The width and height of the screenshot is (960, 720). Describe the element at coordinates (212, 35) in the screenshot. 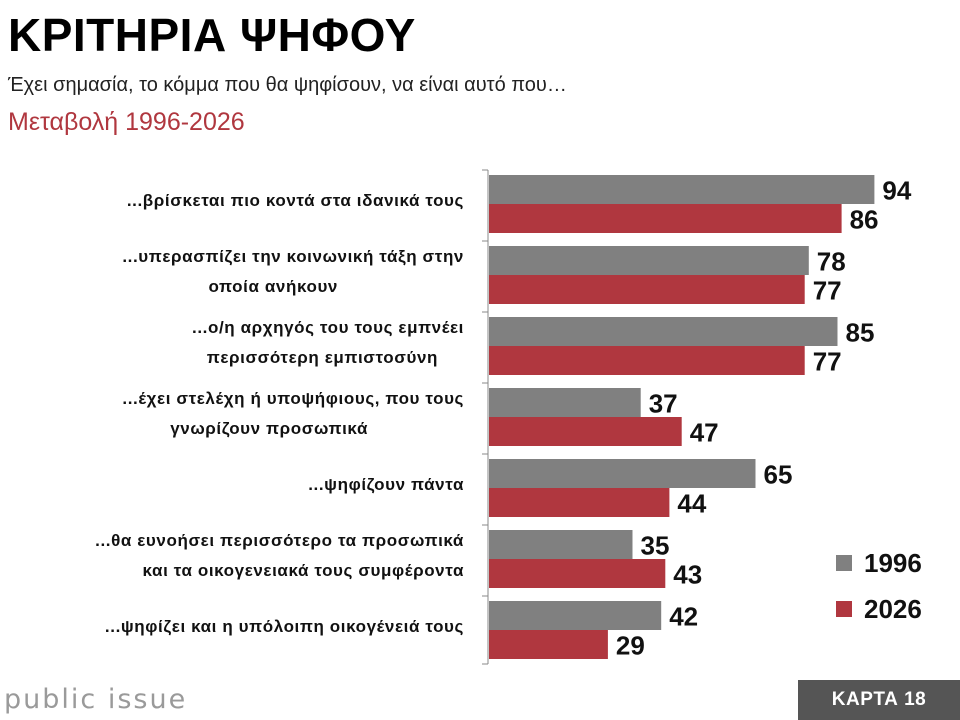

I see `page-title: ΚΡΙΤΗΡΙΑ ΨΗΦΟΥ` at that location.